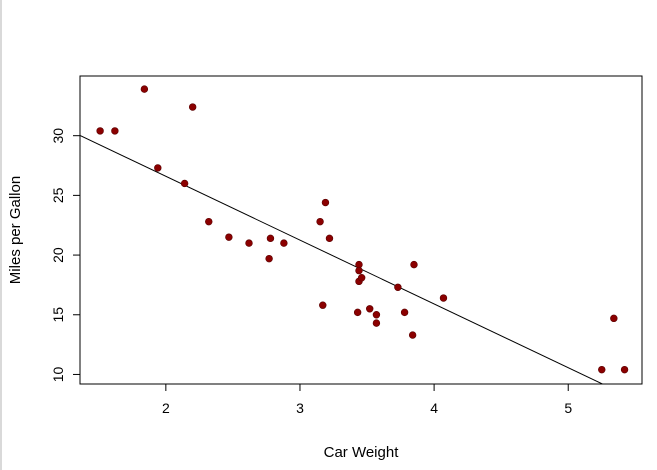 The width and height of the screenshot is (657, 470). What do you see at coordinates (58, 374) in the screenshot?
I see `y-tick-label: 10` at bounding box center [58, 374].